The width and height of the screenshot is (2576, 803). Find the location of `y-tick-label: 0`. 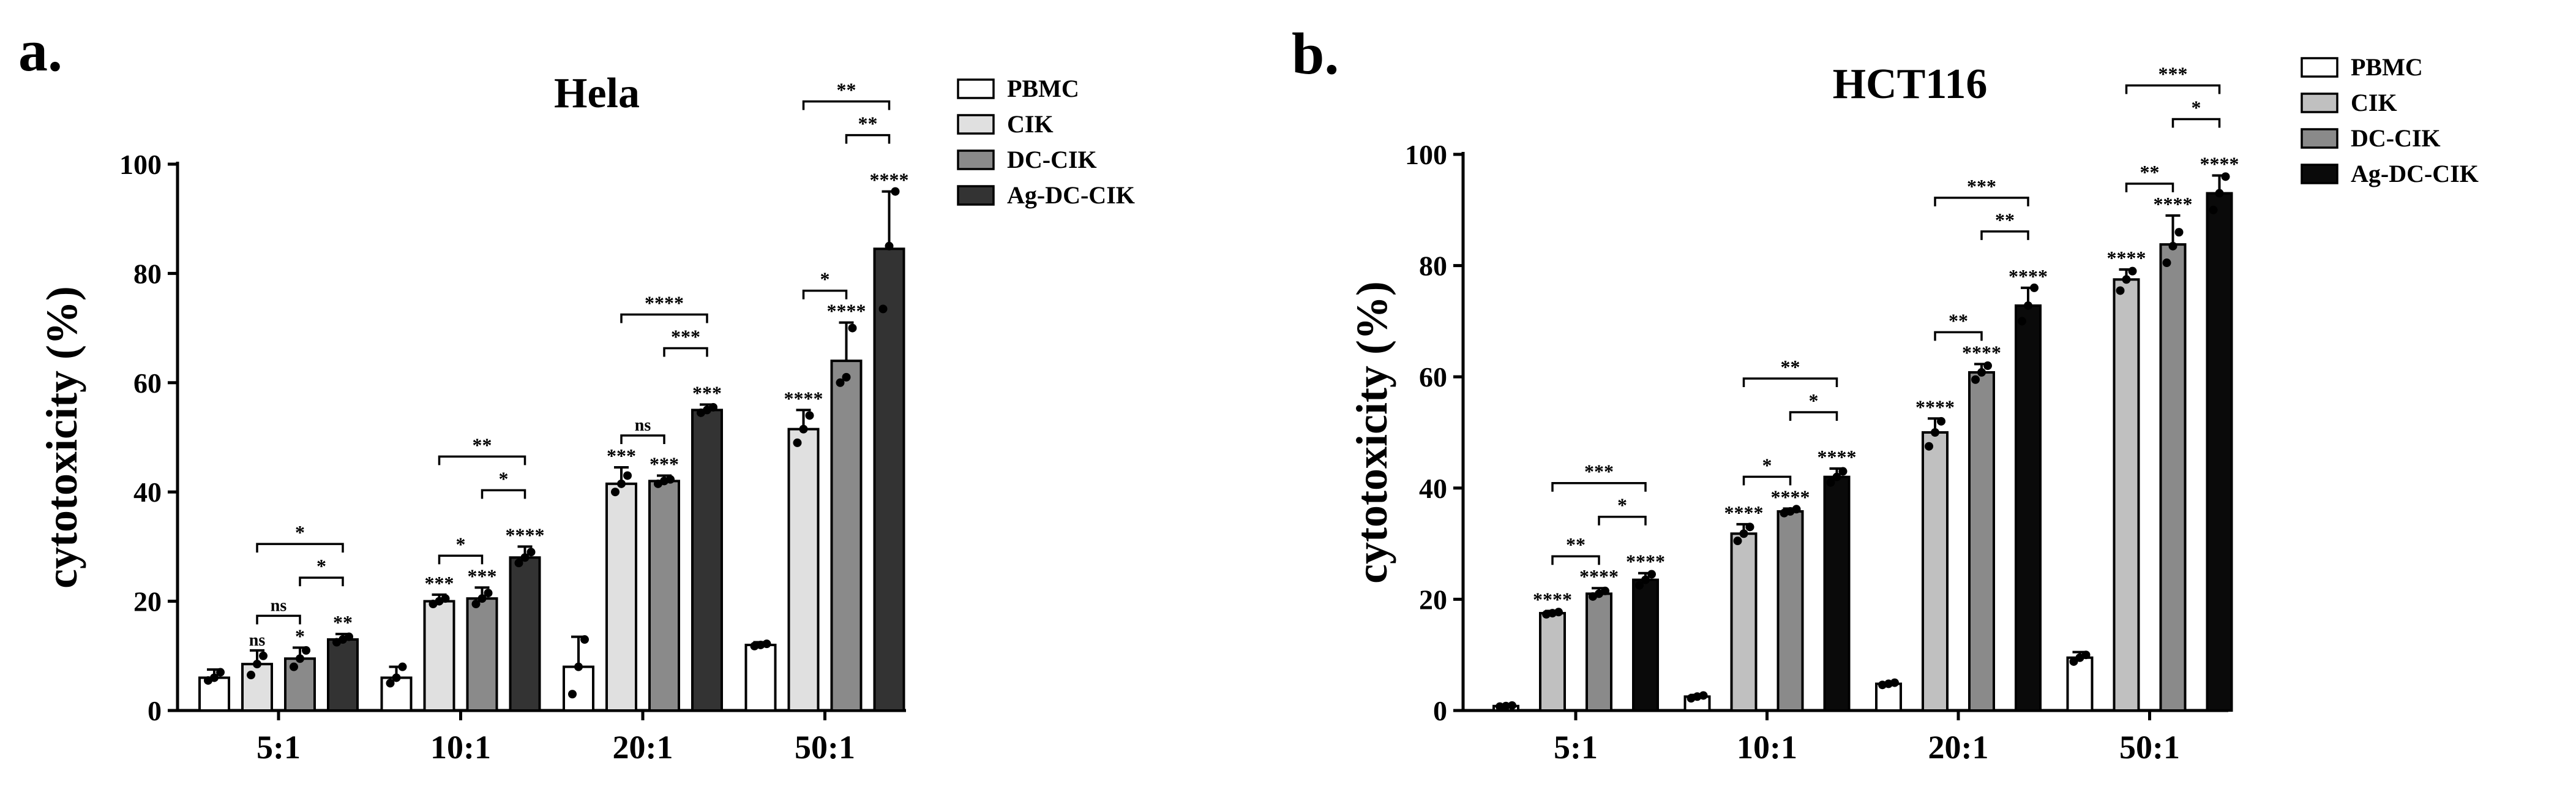

y-tick-label: 0 is located at coordinates (155, 711).